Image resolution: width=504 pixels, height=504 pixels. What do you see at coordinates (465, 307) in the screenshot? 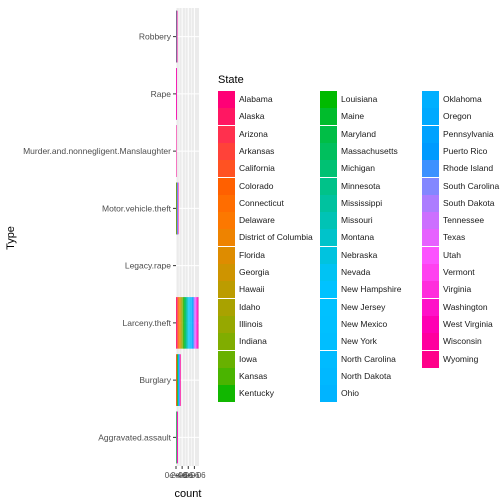
I see `legend-label: Washington` at bounding box center [465, 307].